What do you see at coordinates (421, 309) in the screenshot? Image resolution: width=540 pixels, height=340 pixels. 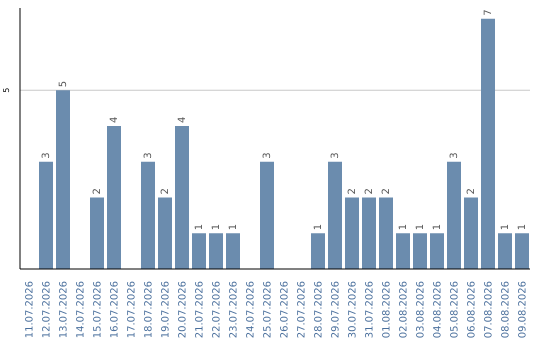 I see `x-tick-label: 03.08.2026` at bounding box center [421, 309].